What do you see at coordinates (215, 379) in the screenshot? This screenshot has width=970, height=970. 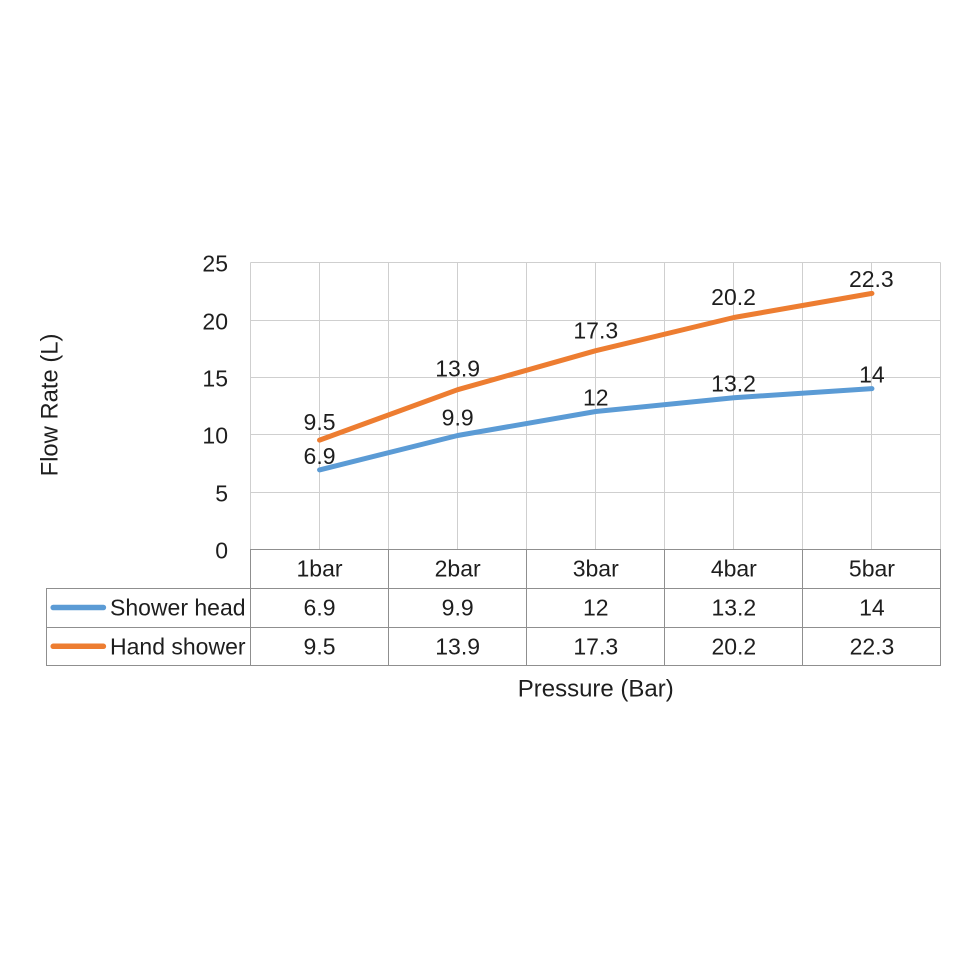 I see `svg-text: 15` at bounding box center [215, 379].